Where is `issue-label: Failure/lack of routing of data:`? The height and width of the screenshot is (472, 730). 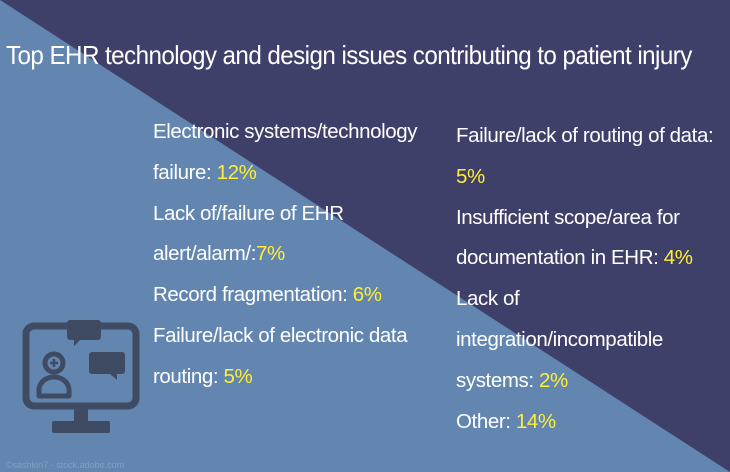 issue-label: Failure/lack of routing of data: is located at coordinates (585, 135).